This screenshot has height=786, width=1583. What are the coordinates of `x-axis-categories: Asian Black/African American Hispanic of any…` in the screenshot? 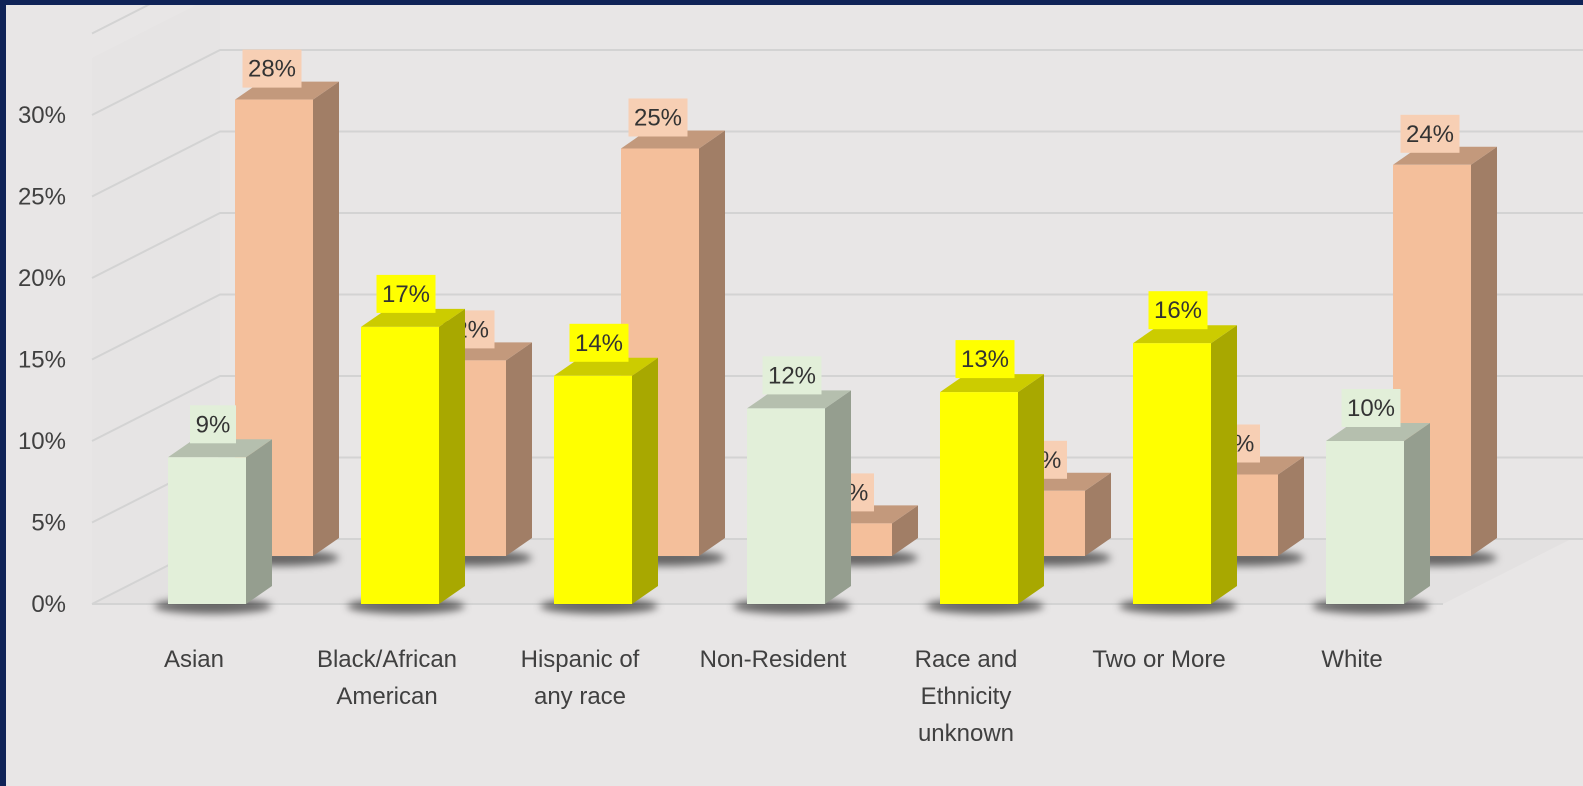 It's located at (773, 696).